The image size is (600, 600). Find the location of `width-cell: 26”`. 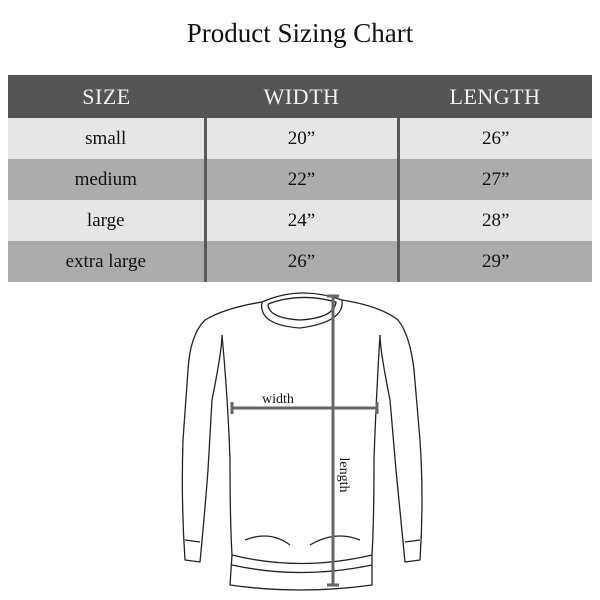

width-cell: 26” is located at coordinates (300, 261).